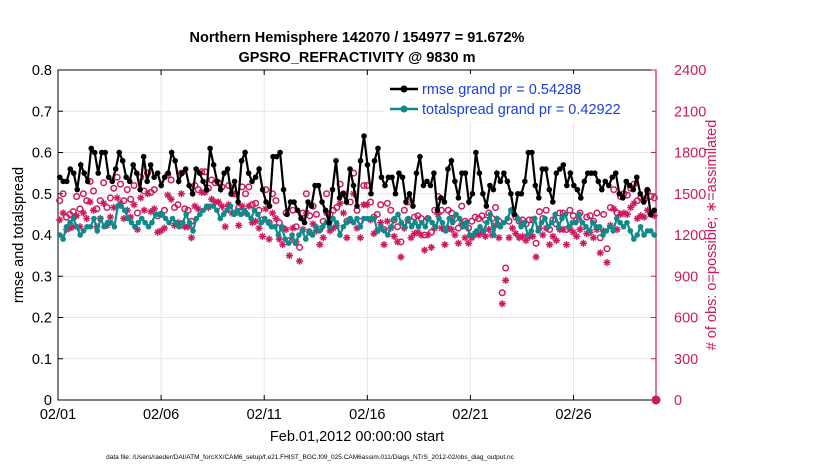 Image resolution: width=830 pixels, height=470 pixels. What do you see at coordinates (404, 89) in the screenshot?
I see `legend-rmse-marker` at bounding box center [404, 89].